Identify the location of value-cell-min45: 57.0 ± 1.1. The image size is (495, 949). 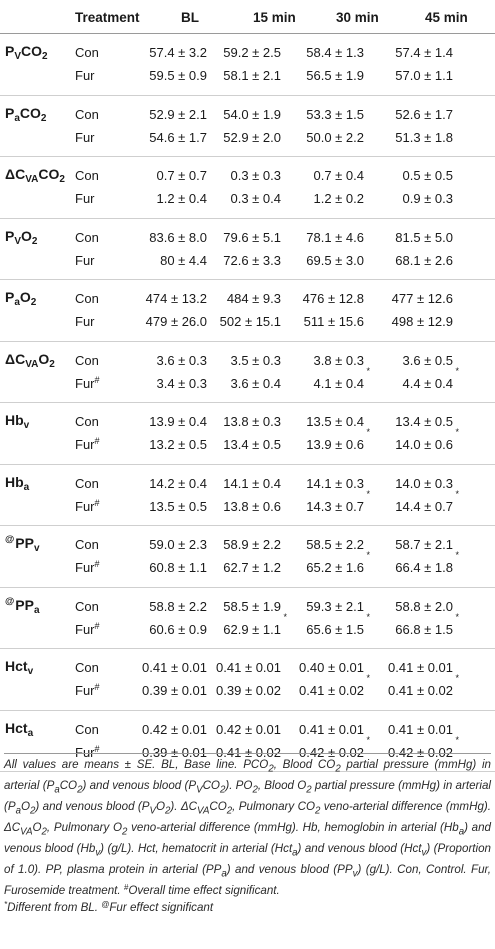
(424, 75).